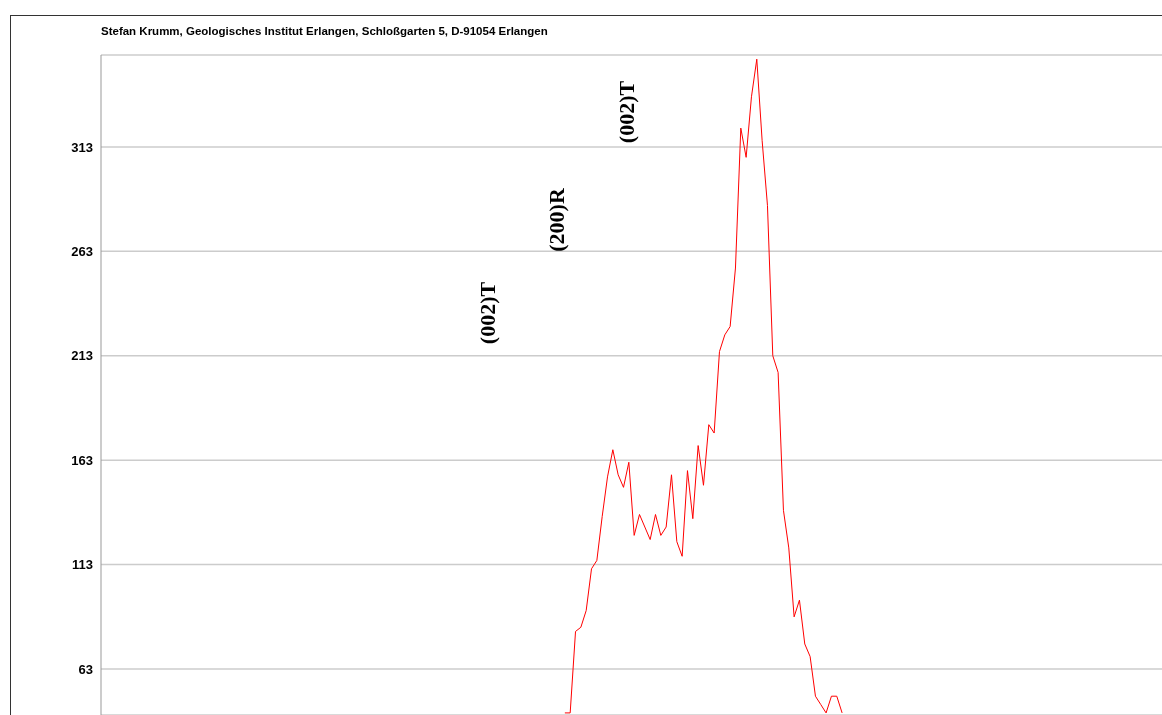 The image size is (1162, 715). What do you see at coordinates (82, 356) in the screenshot?
I see `y-tick-label: 213` at bounding box center [82, 356].